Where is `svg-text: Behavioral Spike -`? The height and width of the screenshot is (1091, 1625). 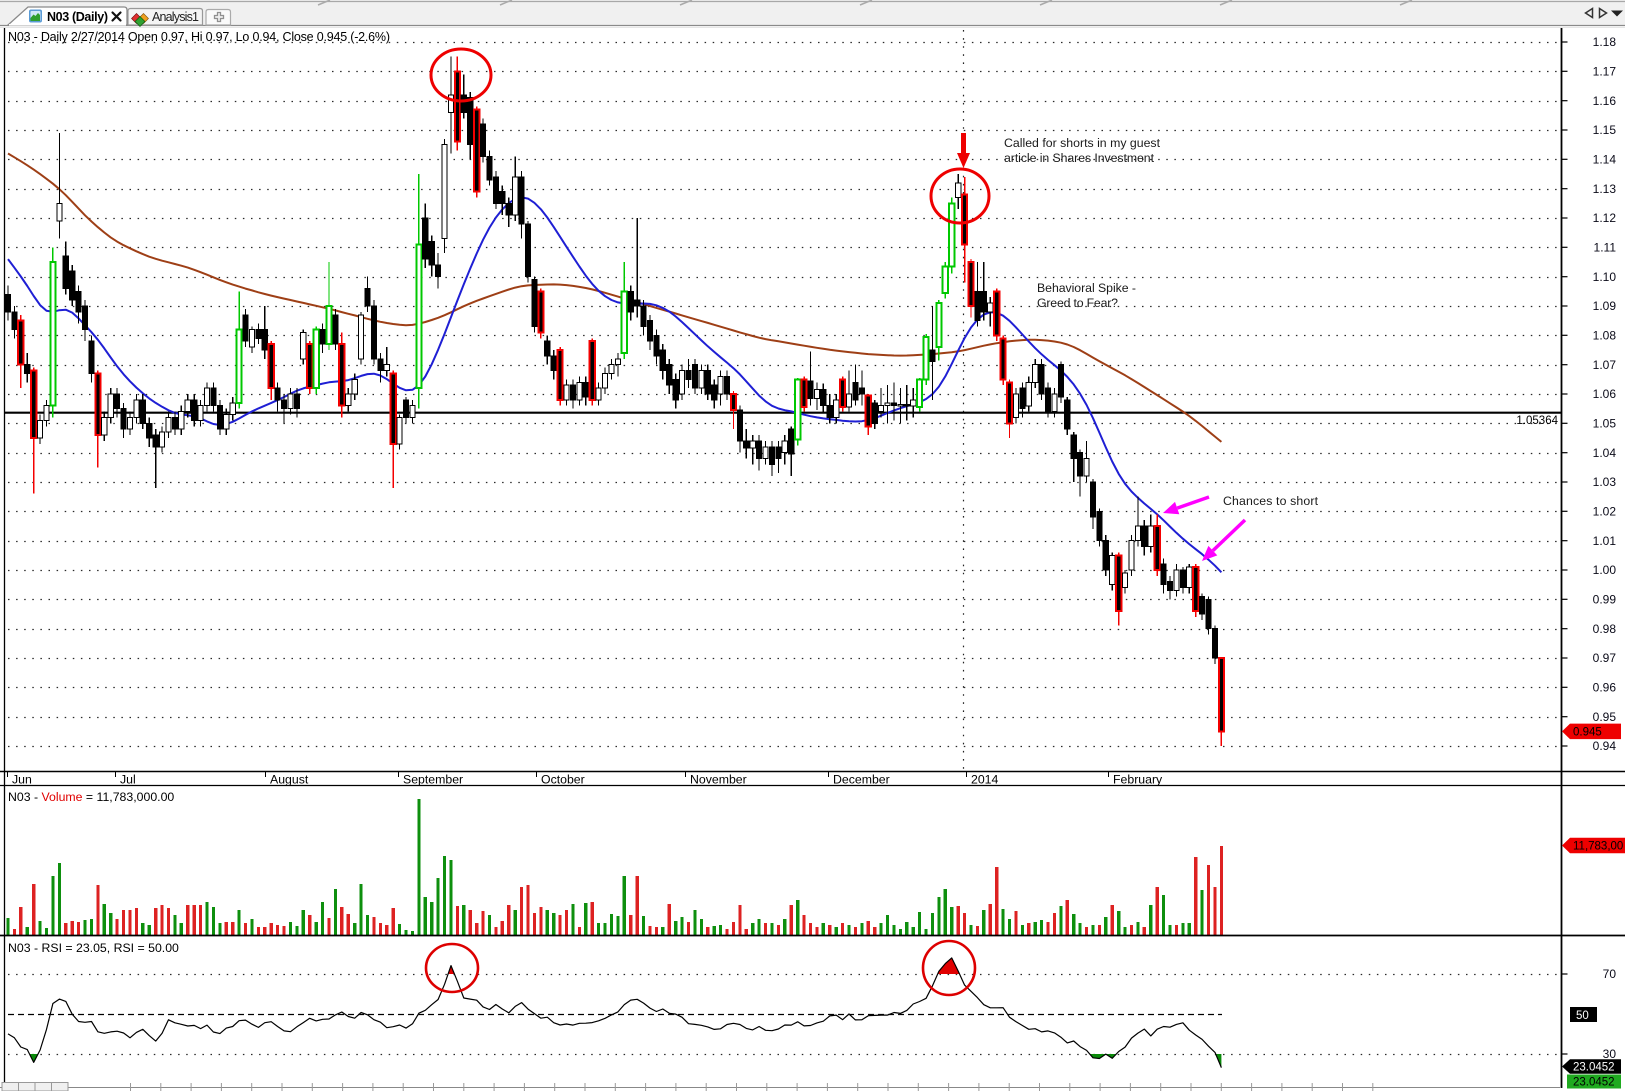
svg-text: Behavioral Spike - is located at coordinates (1086, 288).